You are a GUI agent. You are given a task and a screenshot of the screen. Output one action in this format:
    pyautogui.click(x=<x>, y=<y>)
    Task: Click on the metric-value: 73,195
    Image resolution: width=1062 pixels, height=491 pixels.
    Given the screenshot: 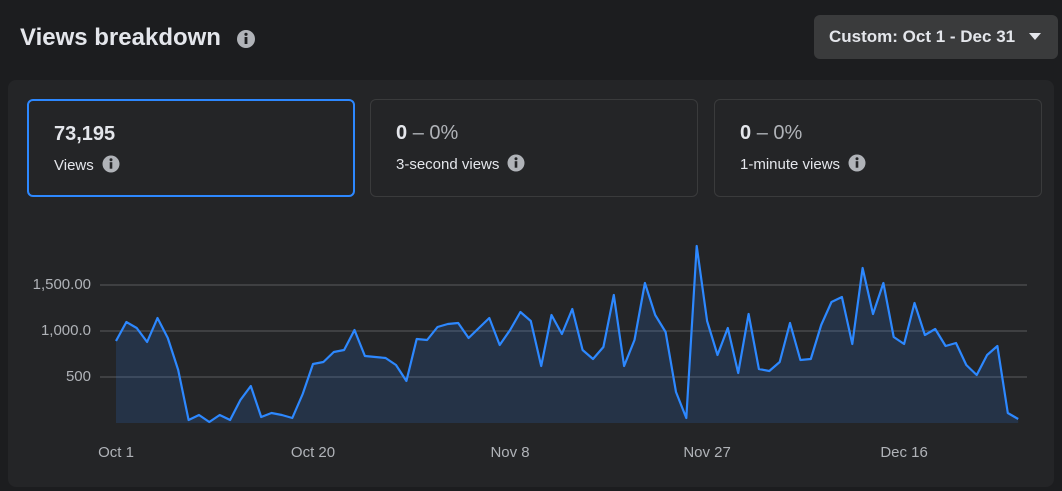 What is the action you would take?
    pyautogui.click(x=85, y=134)
    